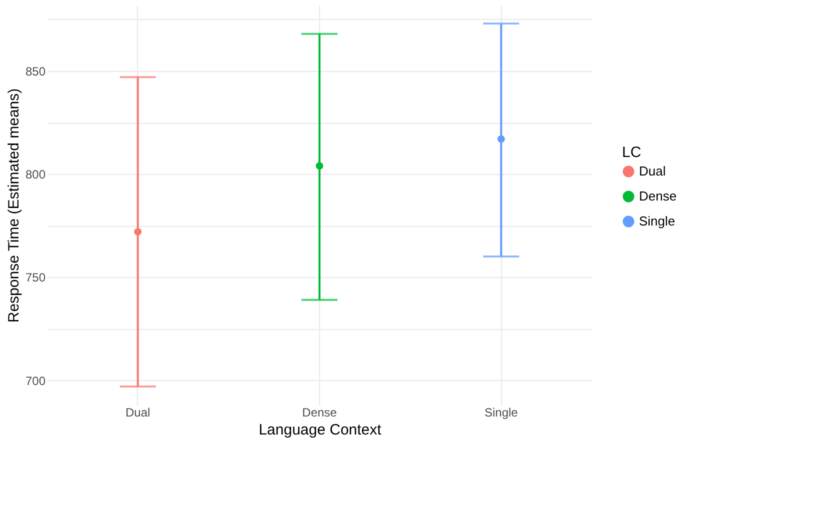 The image size is (817, 526). Describe the element at coordinates (35, 381) in the screenshot. I see `y-tick-label: 700` at that location.